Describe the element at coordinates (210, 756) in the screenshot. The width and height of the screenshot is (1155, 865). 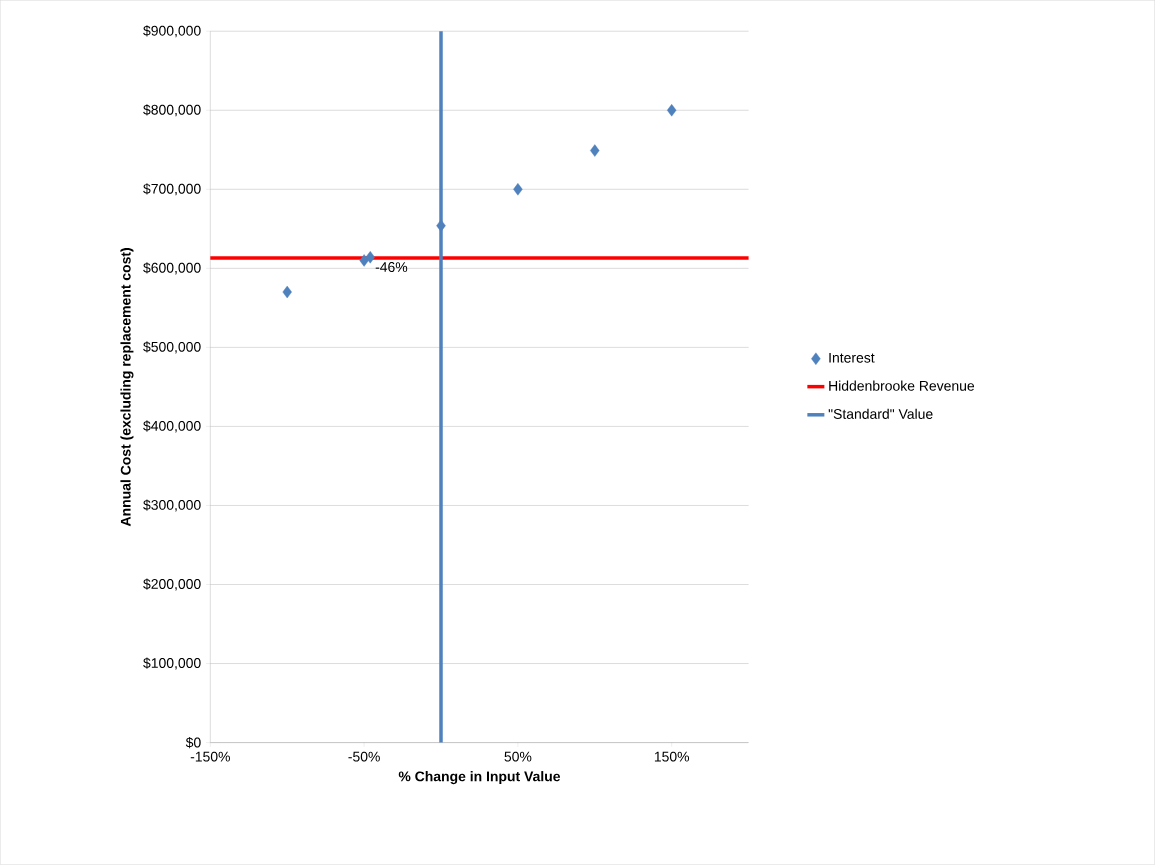
I see `x-tick-label: -150%` at that location.